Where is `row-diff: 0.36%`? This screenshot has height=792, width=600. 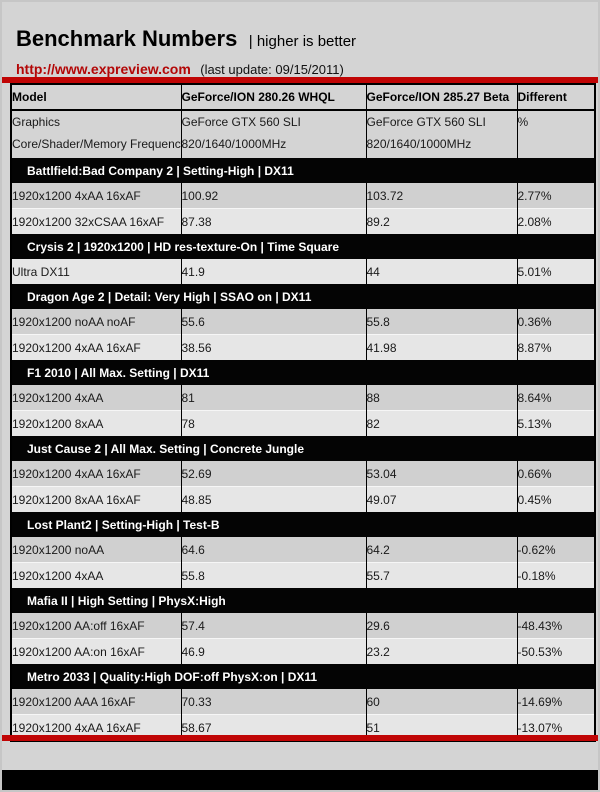
row-diff: 0.36% is located at coordinates (555, 322).